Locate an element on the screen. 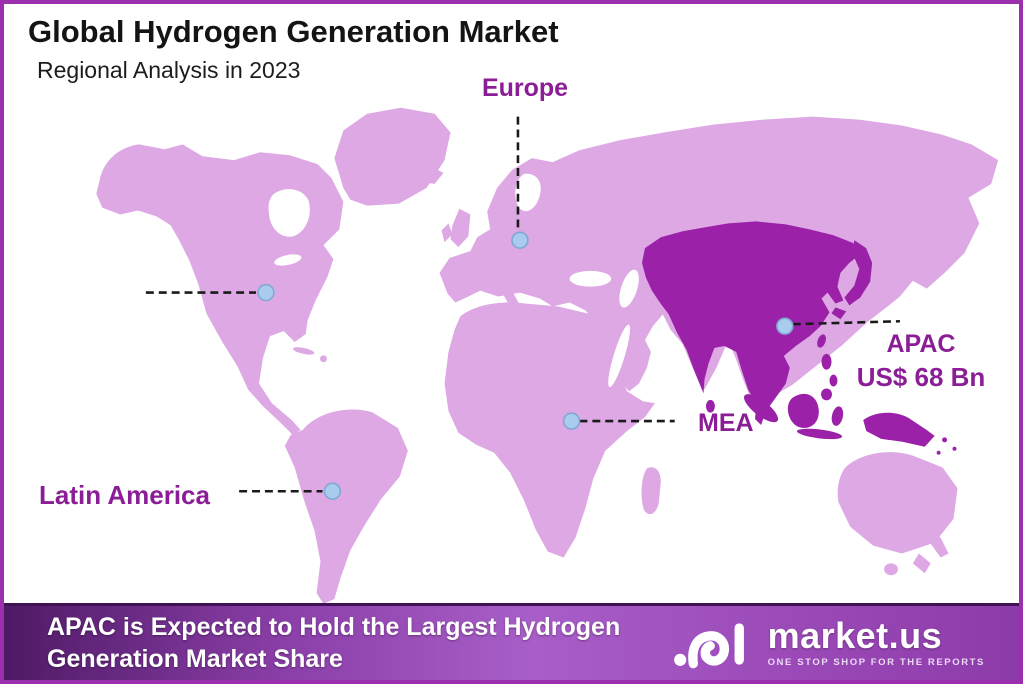 This screenshot has width=1023, height=684. apac-name: APAC is located at coordinates (921, 344).